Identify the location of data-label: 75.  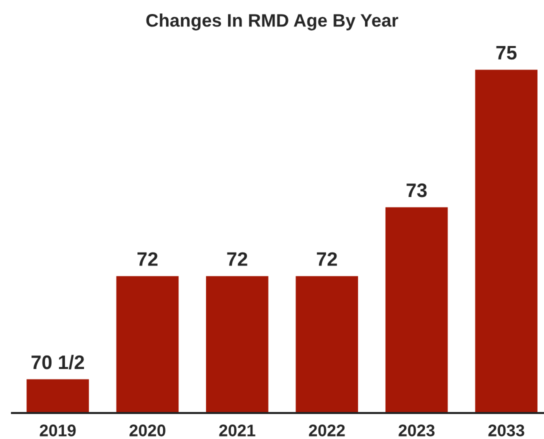
(506, 53).